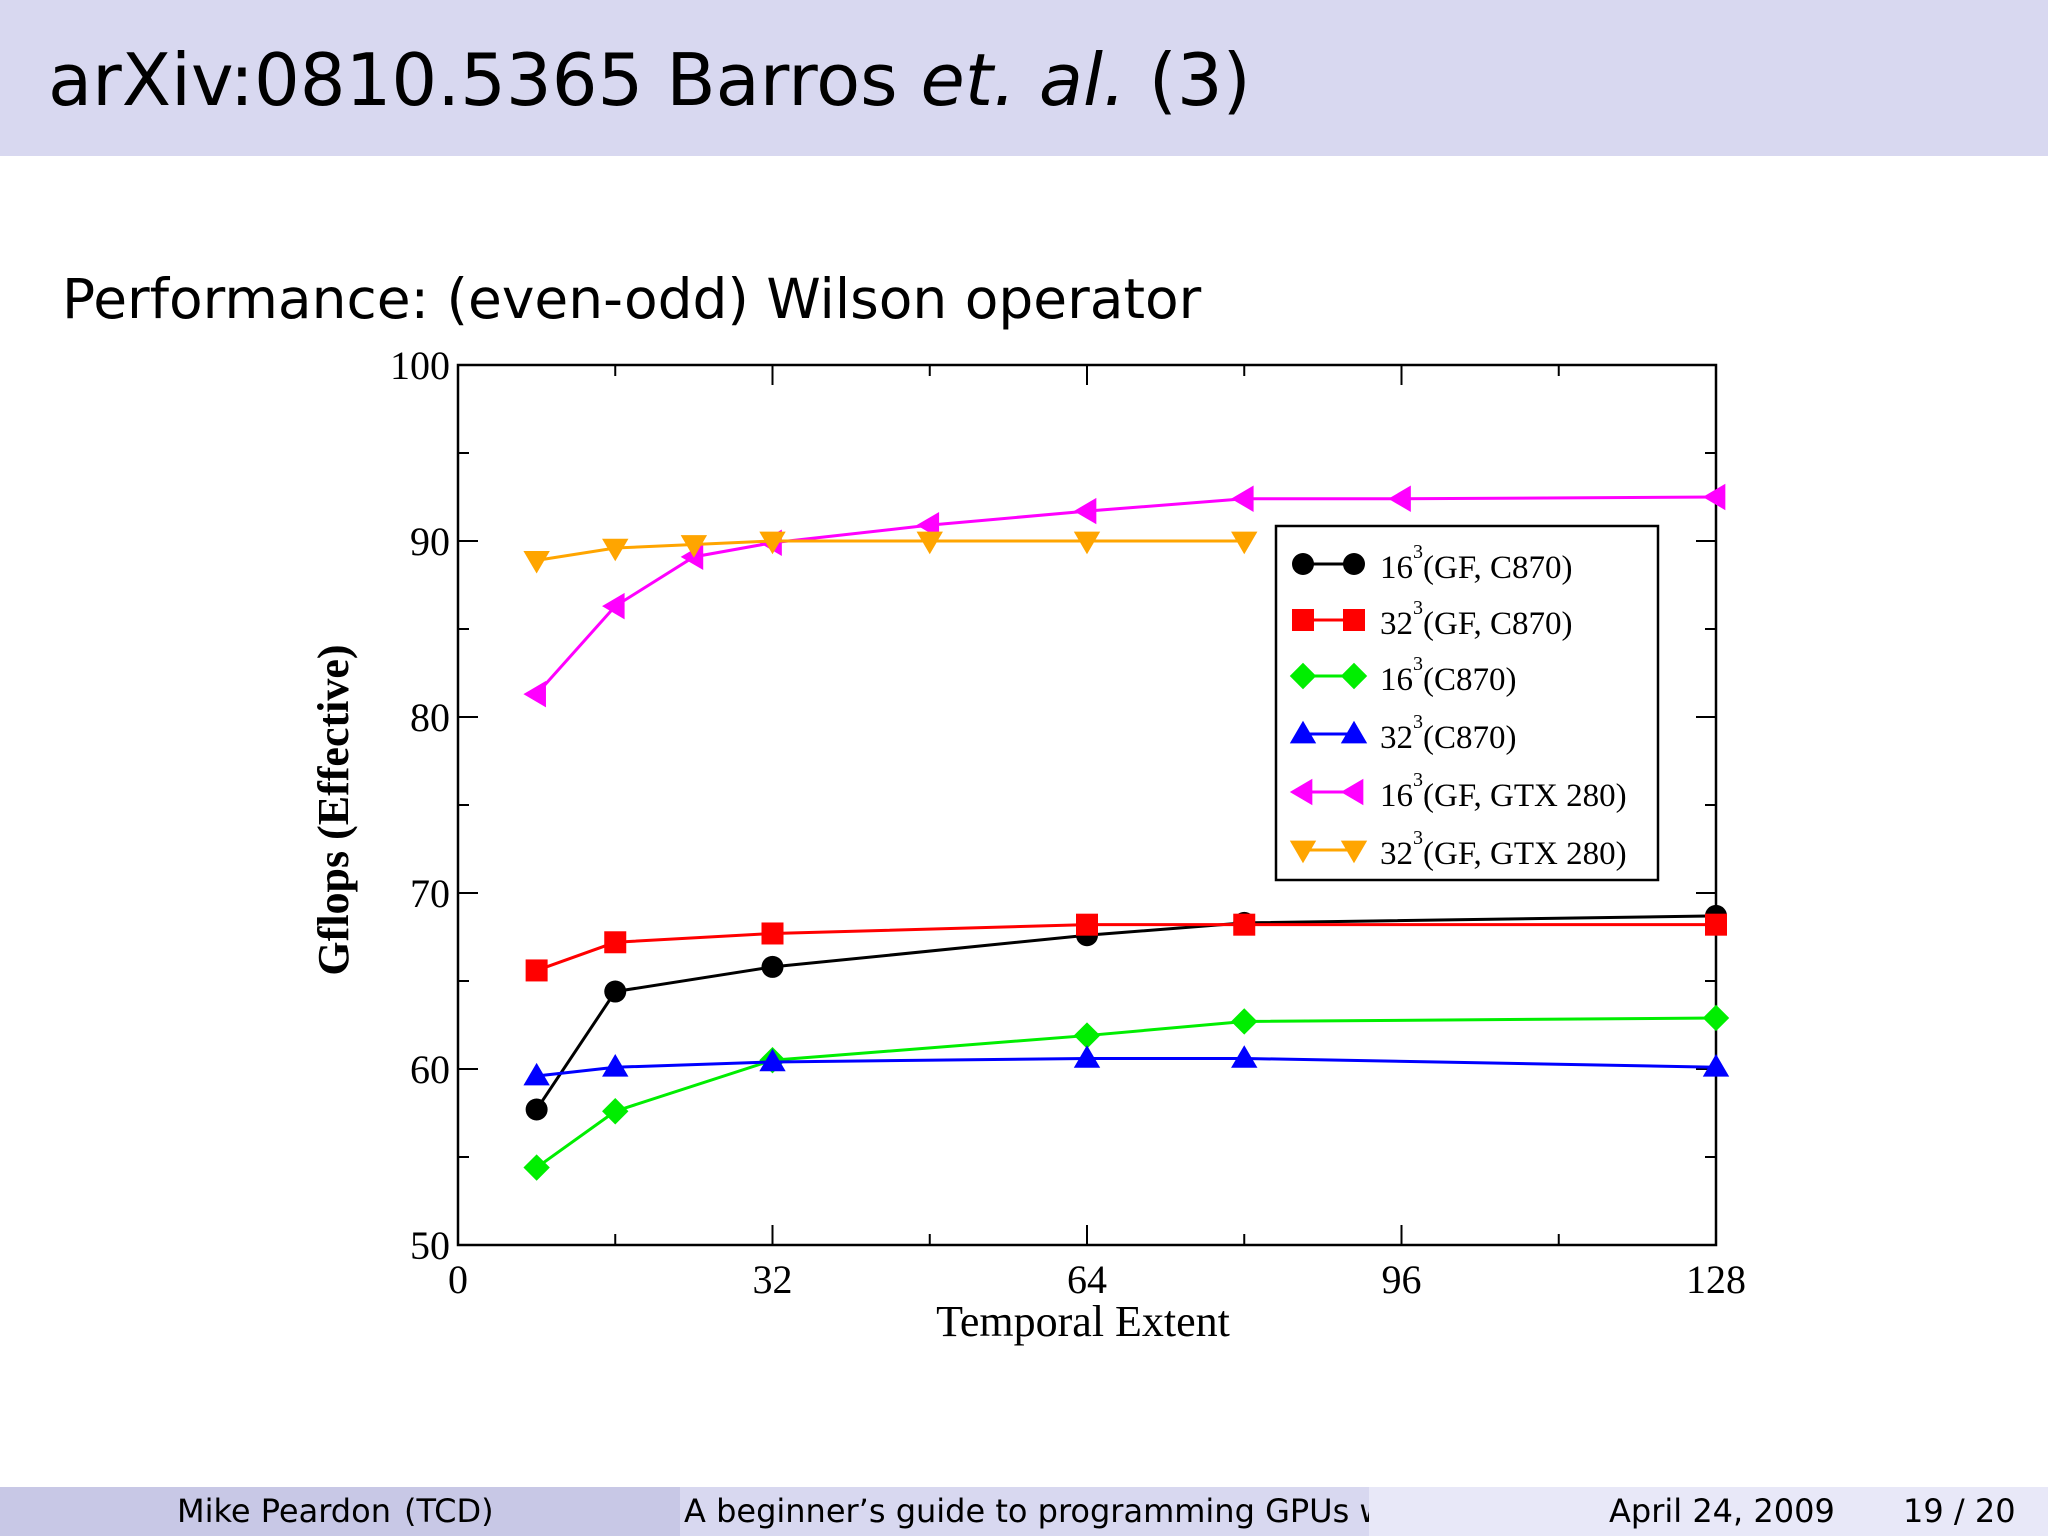 This screenshot has width=2048, height=1536. What do you see at coordinates (1959, 1511) in the screenshot?
I see `footer-page-number: 19 / 20` at bounding box center [1959, 1511].